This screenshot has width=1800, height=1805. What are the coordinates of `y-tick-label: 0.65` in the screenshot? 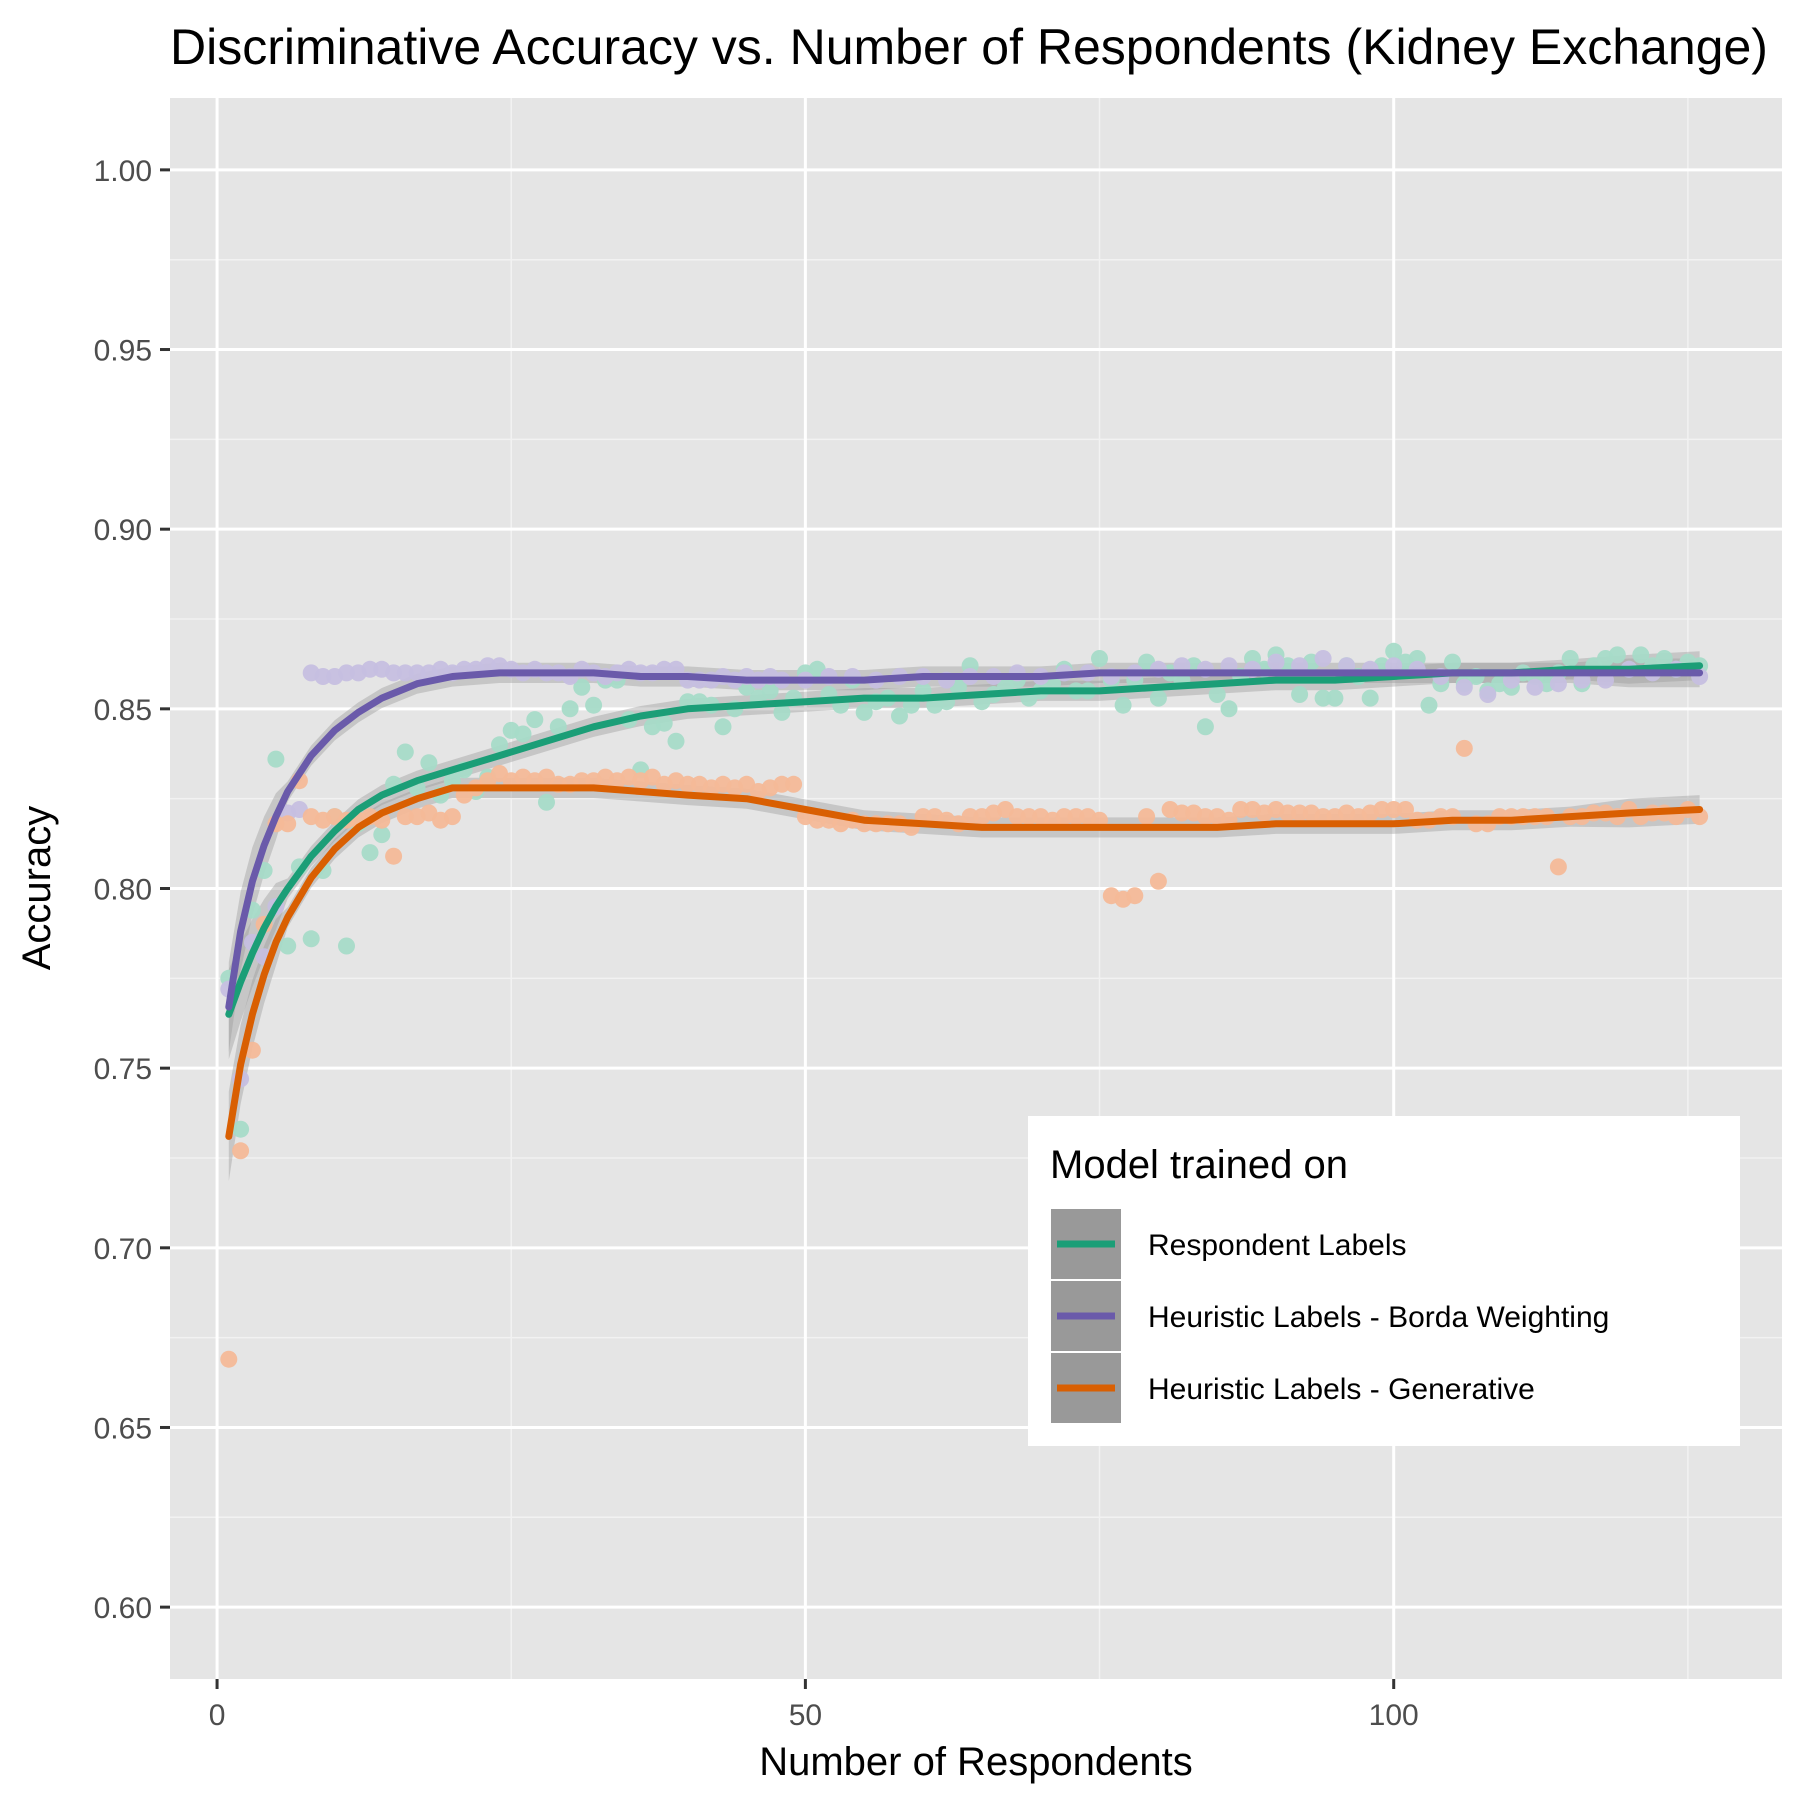 It's located at (123, 1428).